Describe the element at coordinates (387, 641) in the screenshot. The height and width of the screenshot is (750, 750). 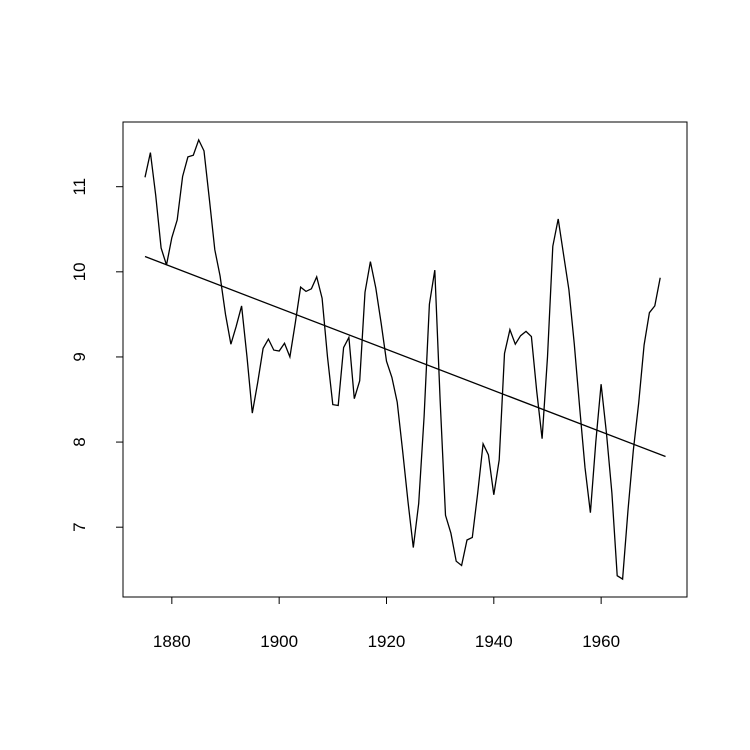
I see `x-tick-label: 1920` at that location.